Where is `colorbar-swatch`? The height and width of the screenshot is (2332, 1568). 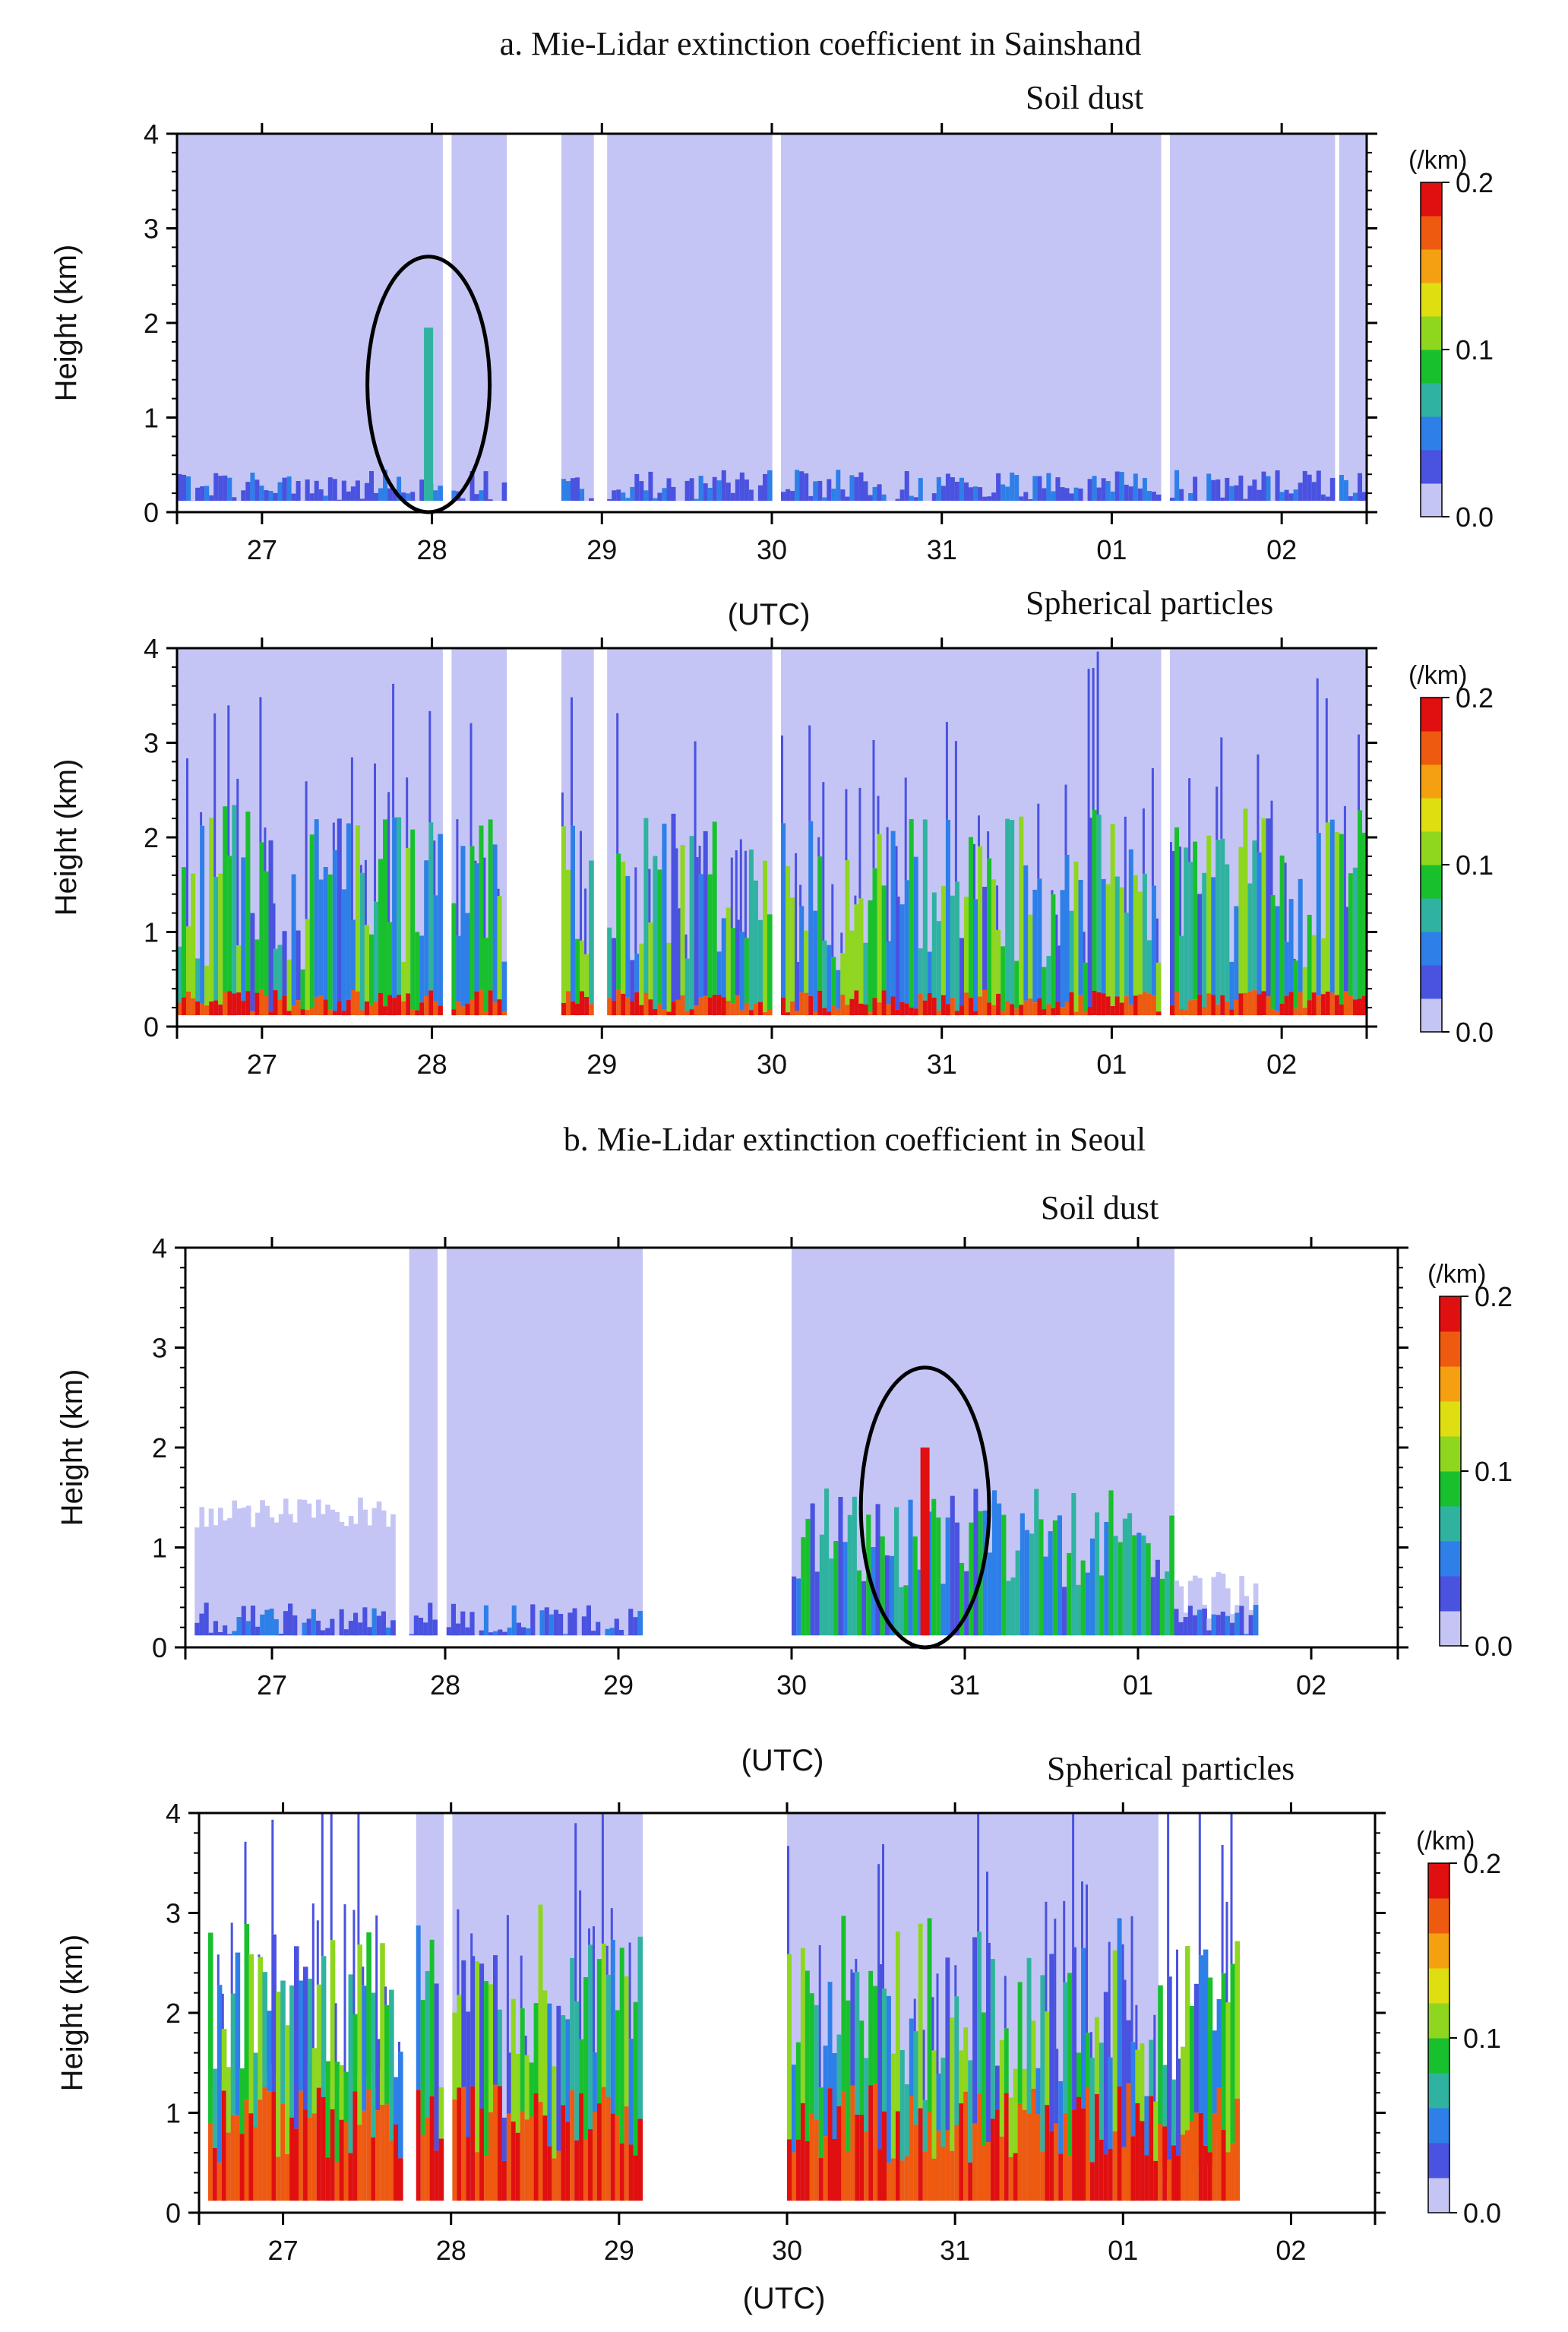
colorbar-swatch is located at coordinates (1431, 433).